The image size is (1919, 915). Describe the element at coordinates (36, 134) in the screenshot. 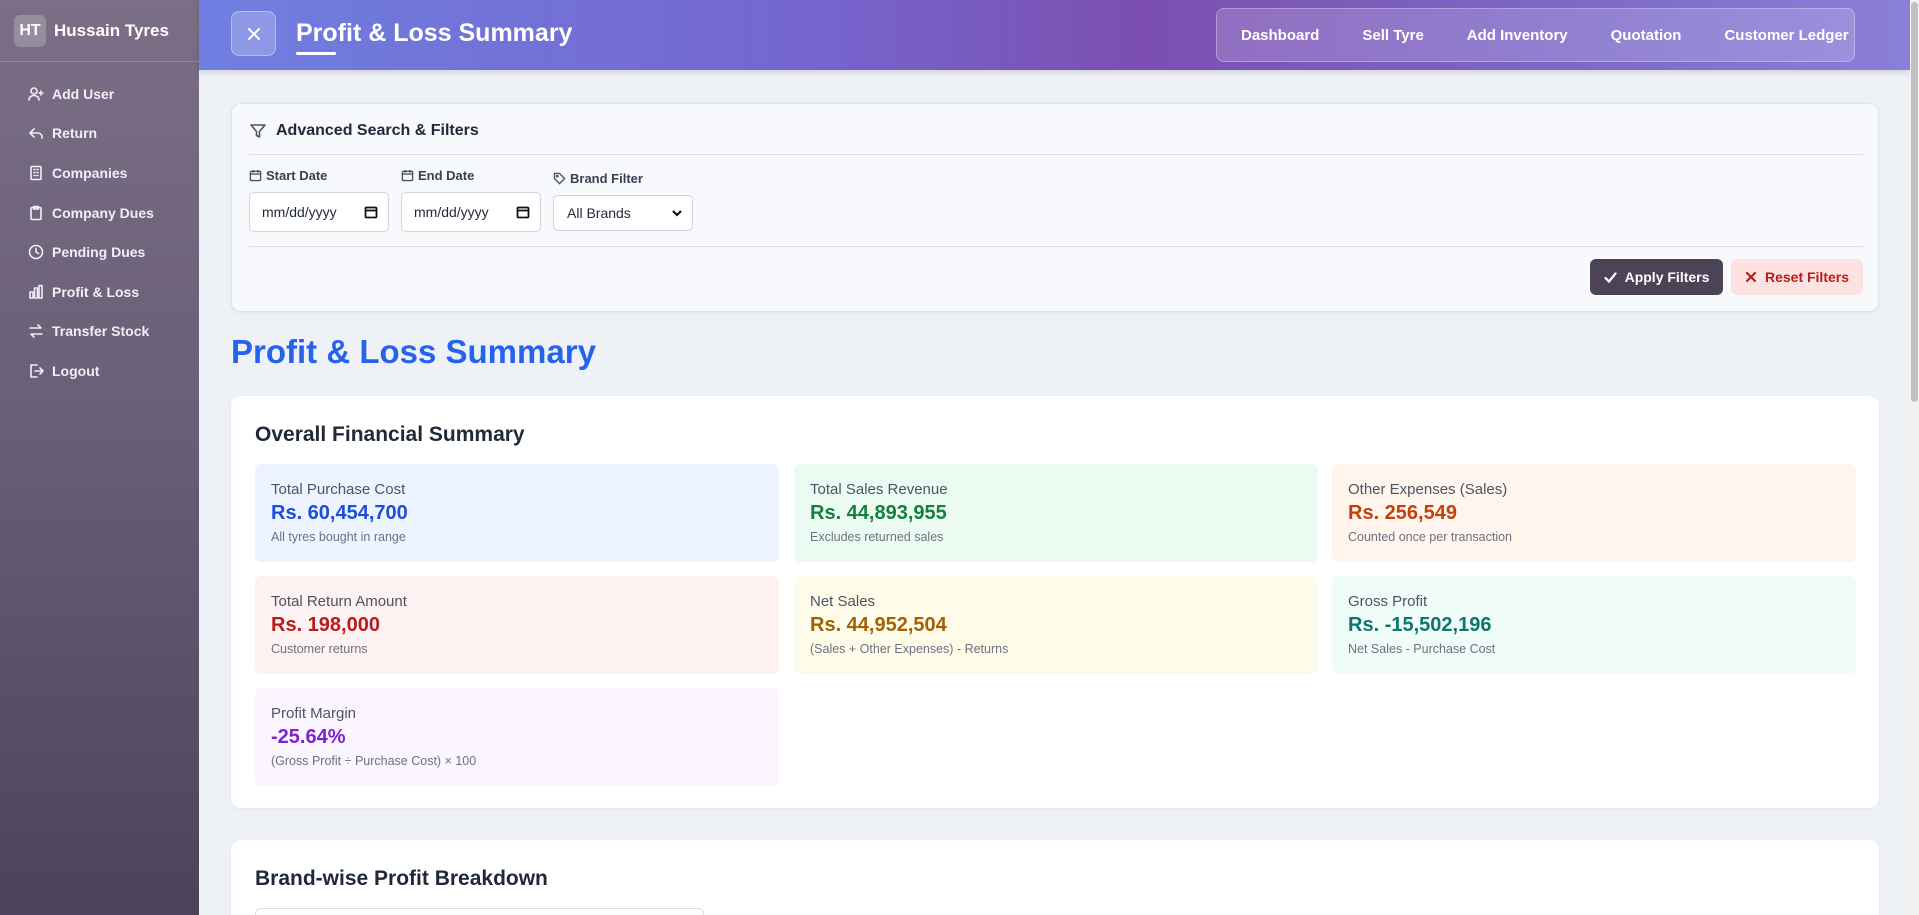

I see `return-arrow-icon` at that location.